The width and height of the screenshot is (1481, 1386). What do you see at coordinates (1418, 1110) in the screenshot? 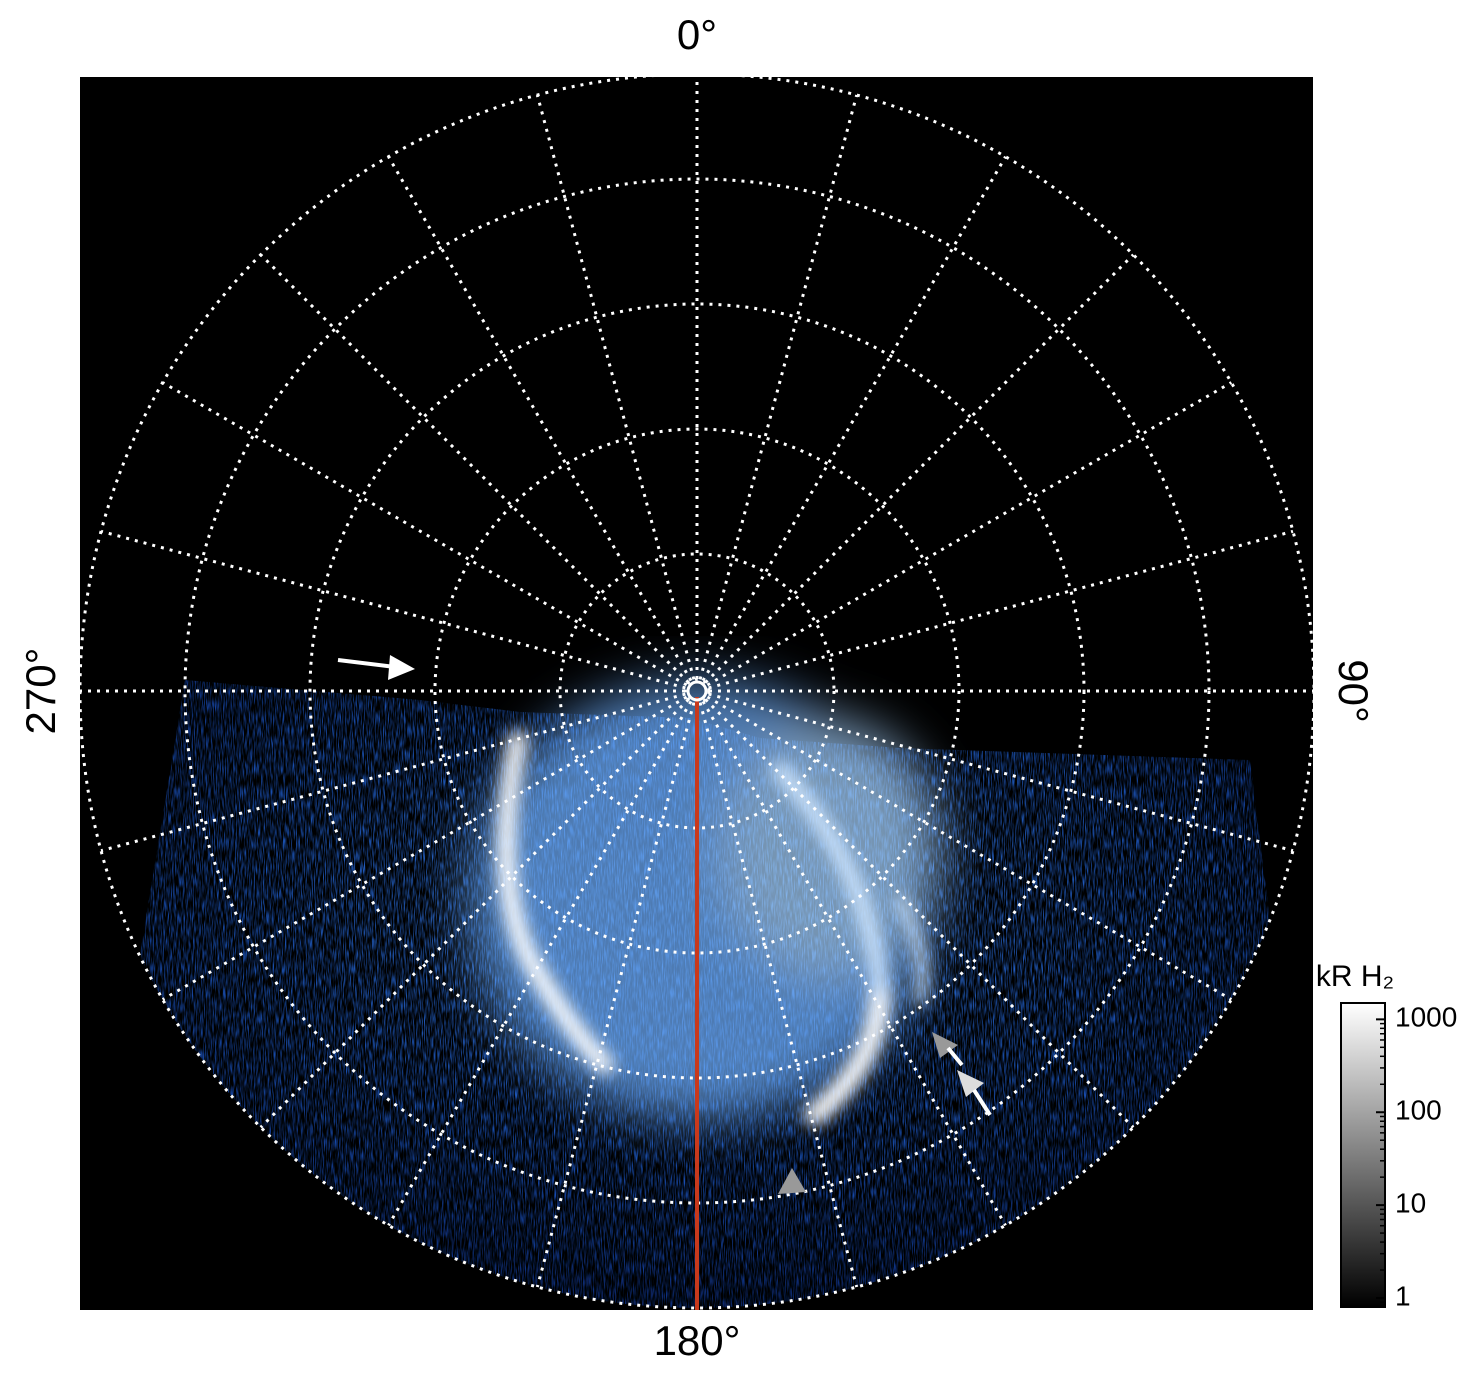
I see `colorbar-tick-label: 100` at bounding box center [1418, 1110].